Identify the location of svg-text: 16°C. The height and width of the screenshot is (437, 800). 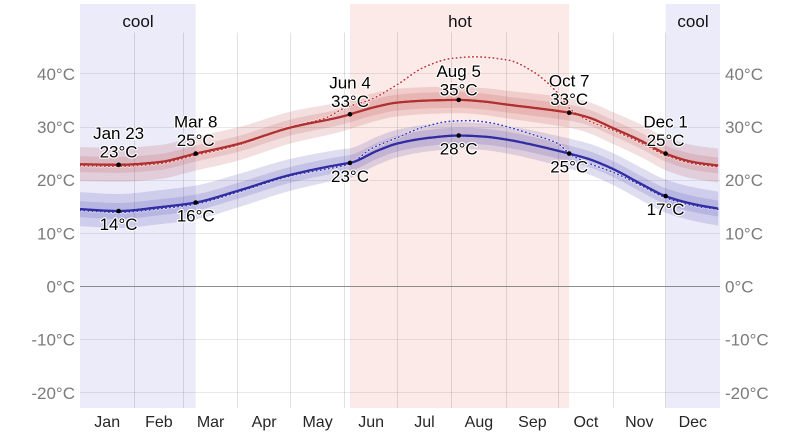
(196, 216).